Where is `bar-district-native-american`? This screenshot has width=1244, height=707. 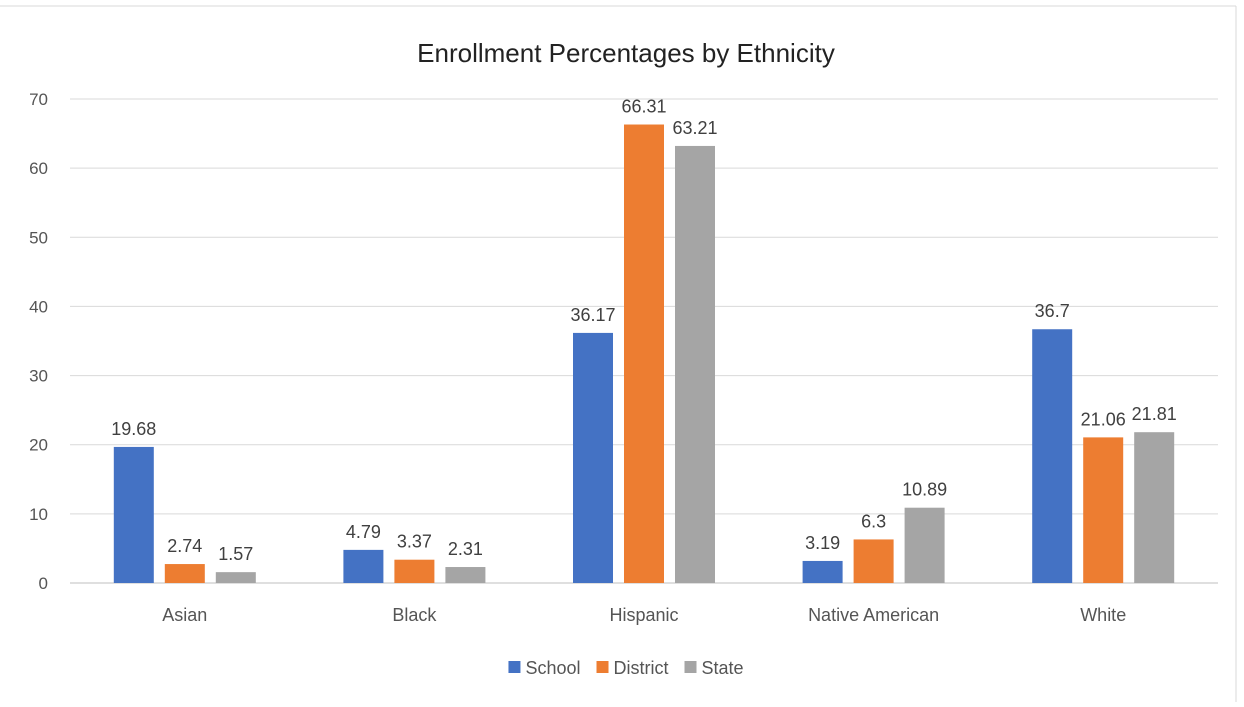
bar-district-native-american is located at coordinates (873, 561).